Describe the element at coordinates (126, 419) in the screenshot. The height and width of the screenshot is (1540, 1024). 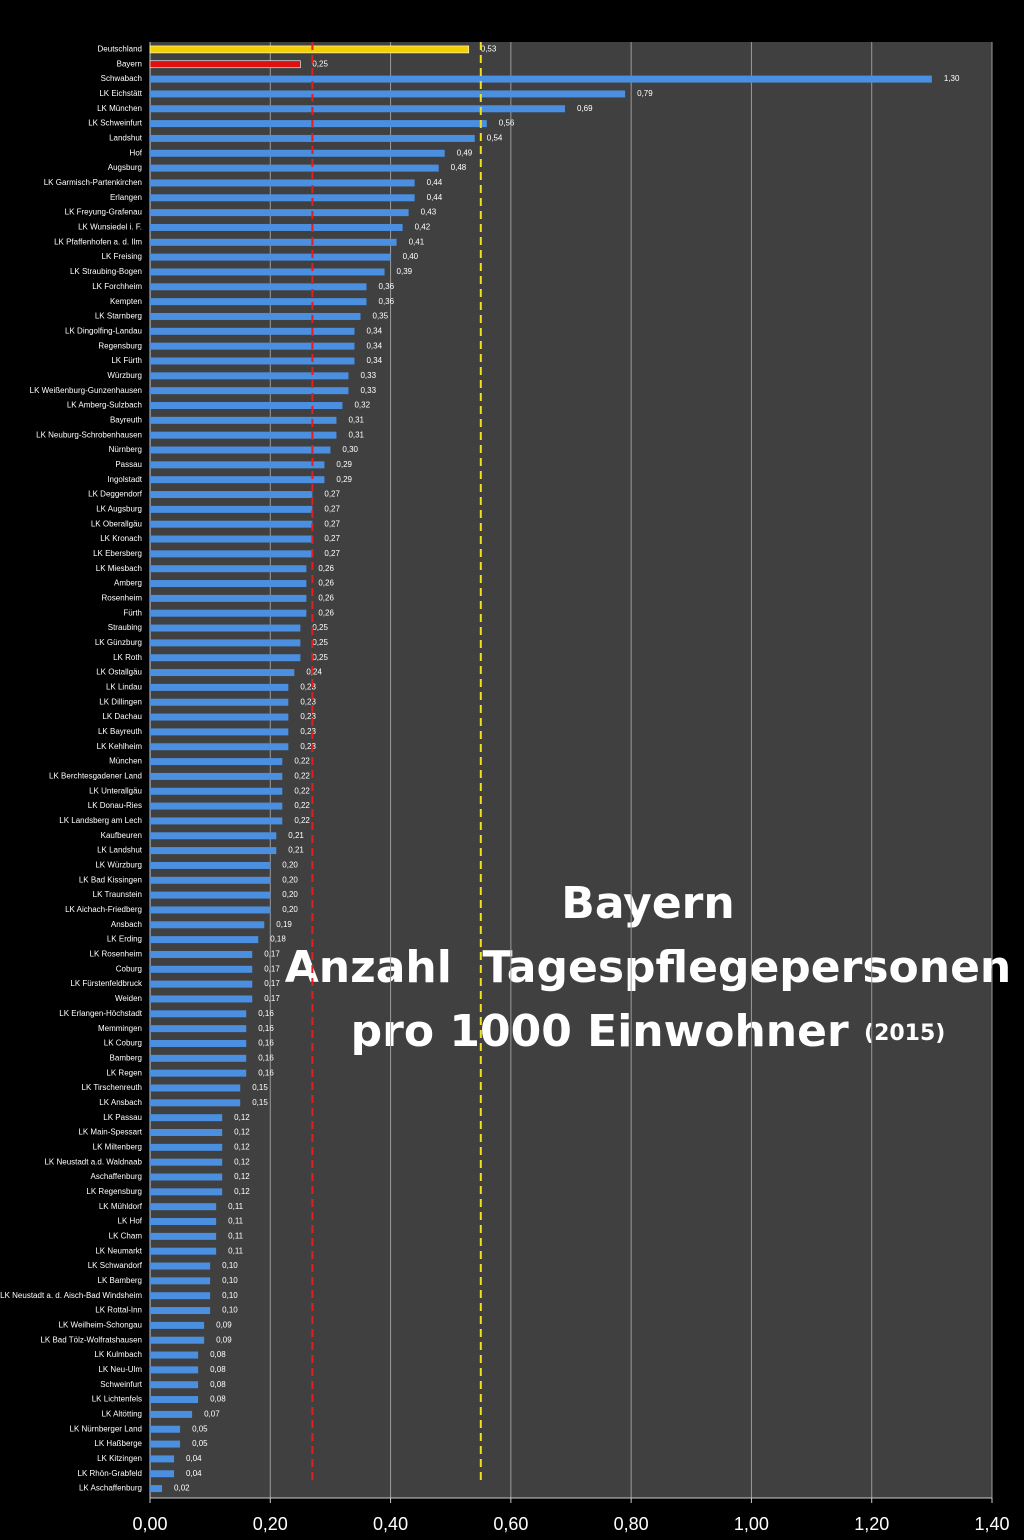
I see `y-tick-label: Bayreuth` at that location.